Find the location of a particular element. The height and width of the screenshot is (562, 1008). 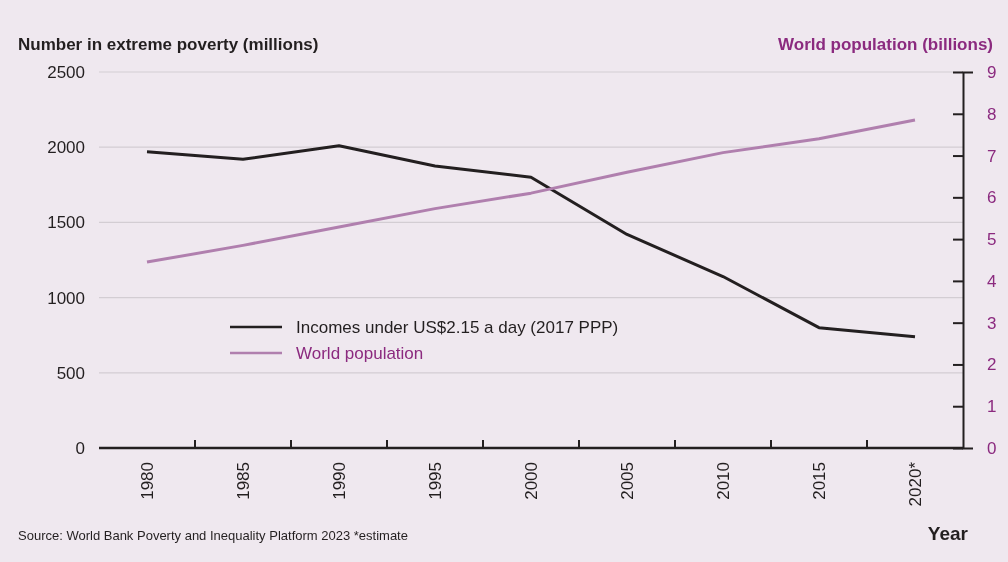

y2-tick-label: 8 is located at coordinates (992, 114).